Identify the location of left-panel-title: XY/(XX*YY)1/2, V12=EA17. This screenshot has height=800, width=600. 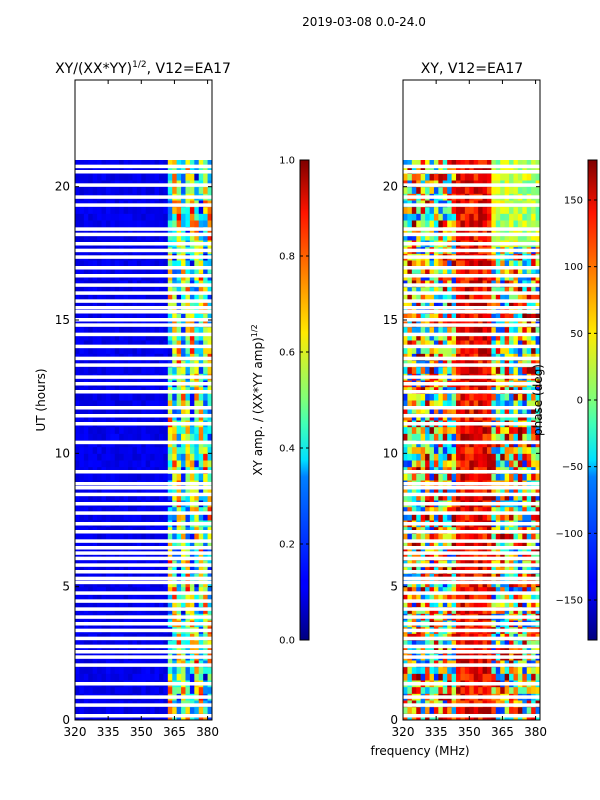
(143, 68).